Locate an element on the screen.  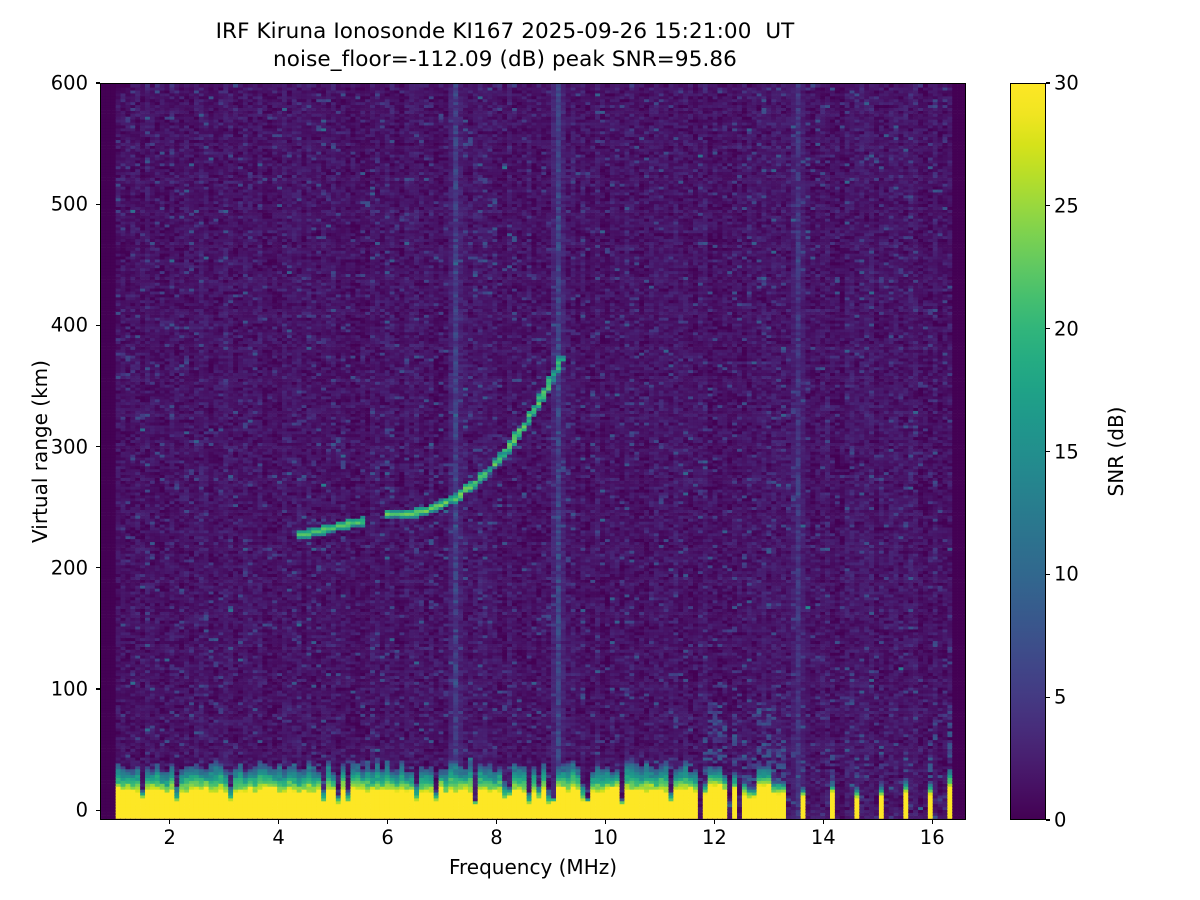
x-tick-label: 8 is located at coordinates (496, 837).